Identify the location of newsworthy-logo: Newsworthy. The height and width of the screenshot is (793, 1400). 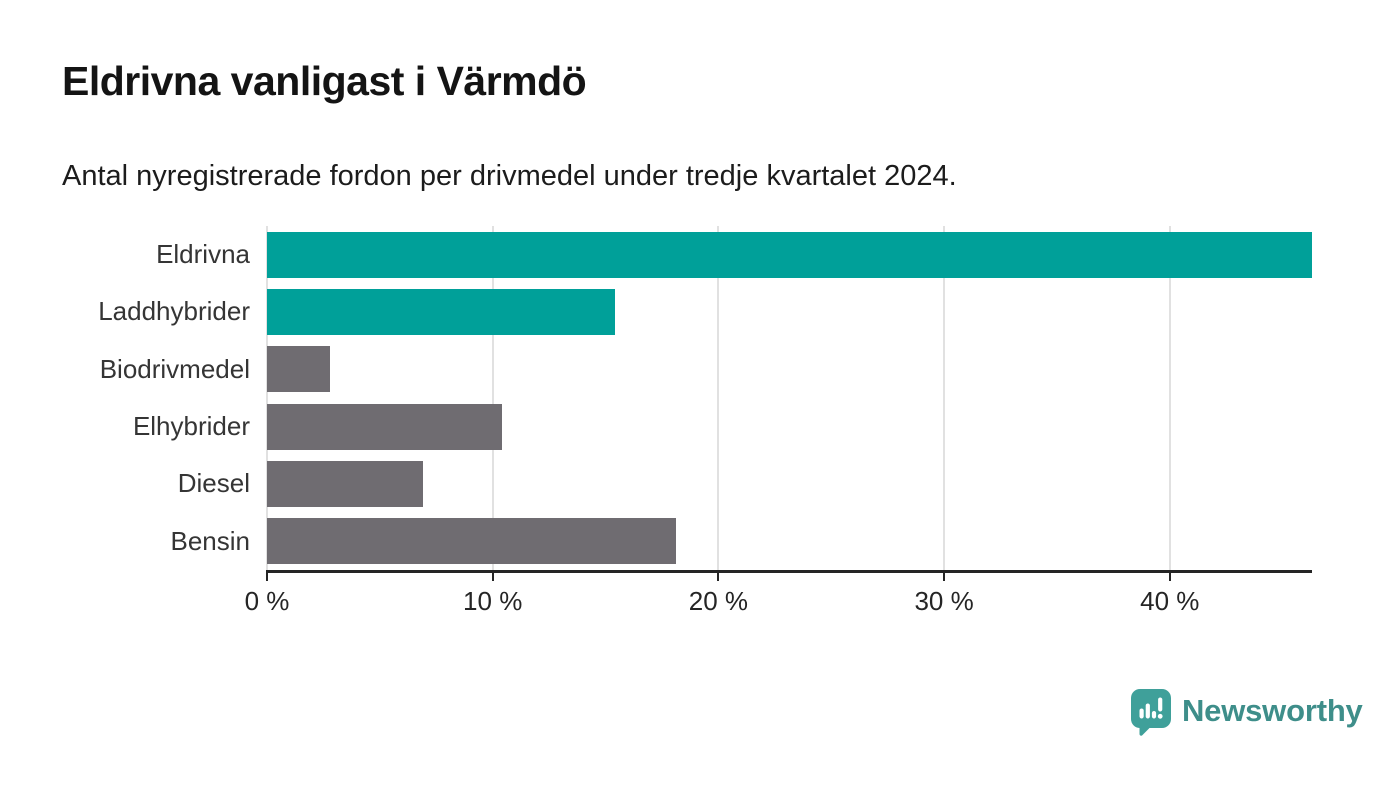
(1246, 712).